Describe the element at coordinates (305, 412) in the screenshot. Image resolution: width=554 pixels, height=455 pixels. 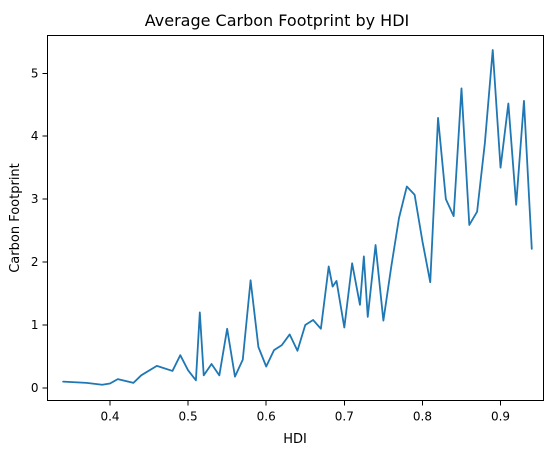
I see `x-axis-ticks: 0.4 0.5 0.6 0.7 0.8 0.9` at that location.